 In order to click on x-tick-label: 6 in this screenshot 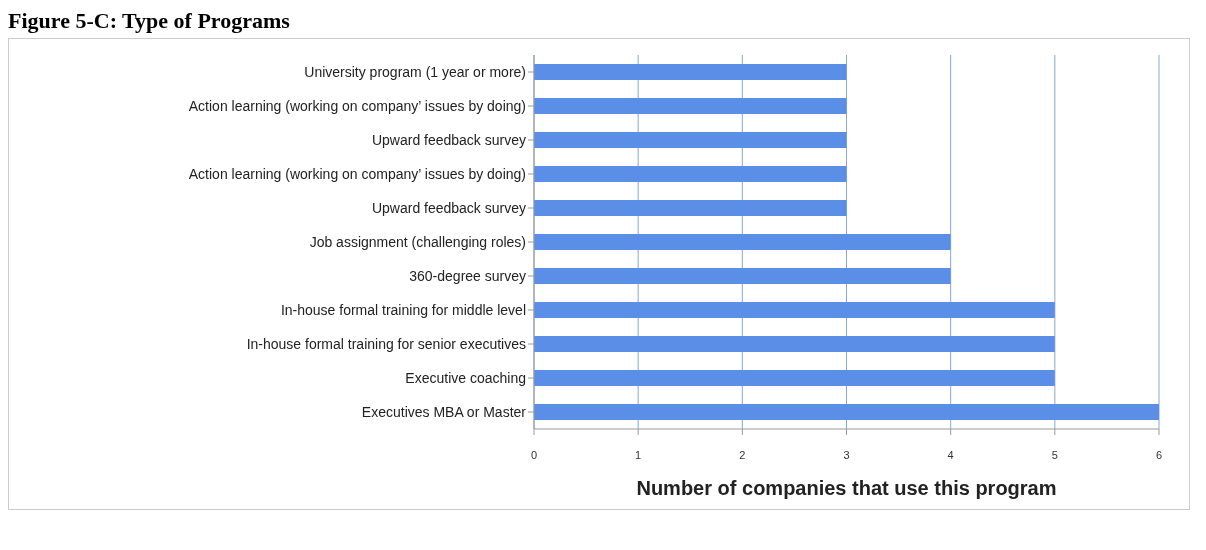, I will do `click(1159, 454)`.